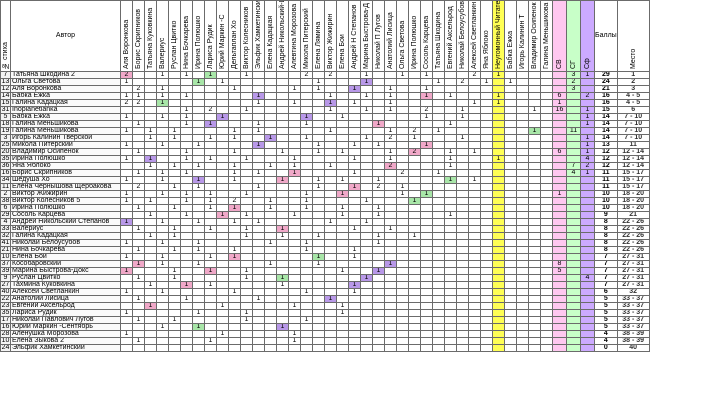 The width and height of the screenshot is (724, 400). I want to click on row-points: 0, so click(606, 348).